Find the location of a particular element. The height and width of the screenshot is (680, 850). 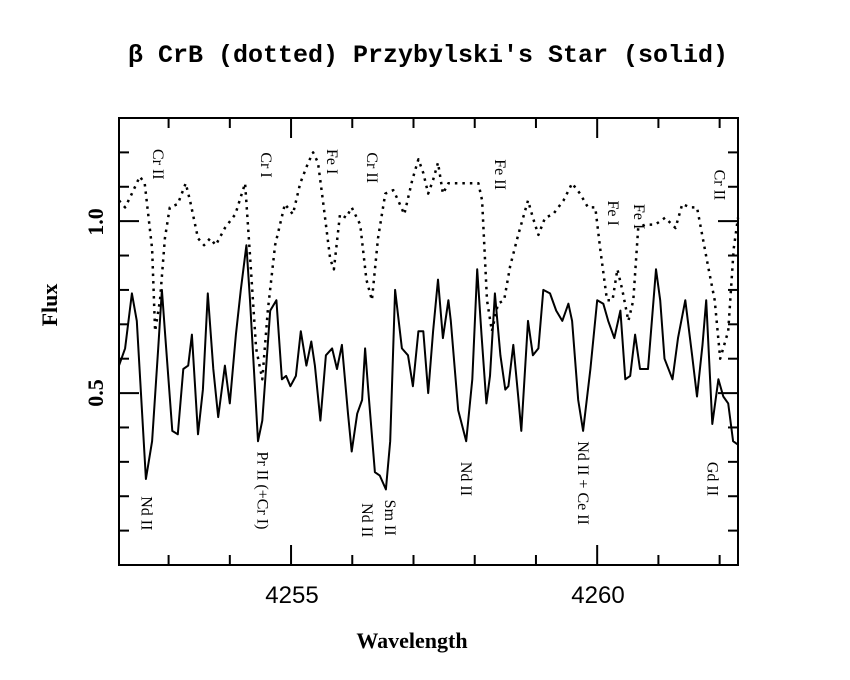

y-axis-label: Flux is located at coordinates (49, 305).